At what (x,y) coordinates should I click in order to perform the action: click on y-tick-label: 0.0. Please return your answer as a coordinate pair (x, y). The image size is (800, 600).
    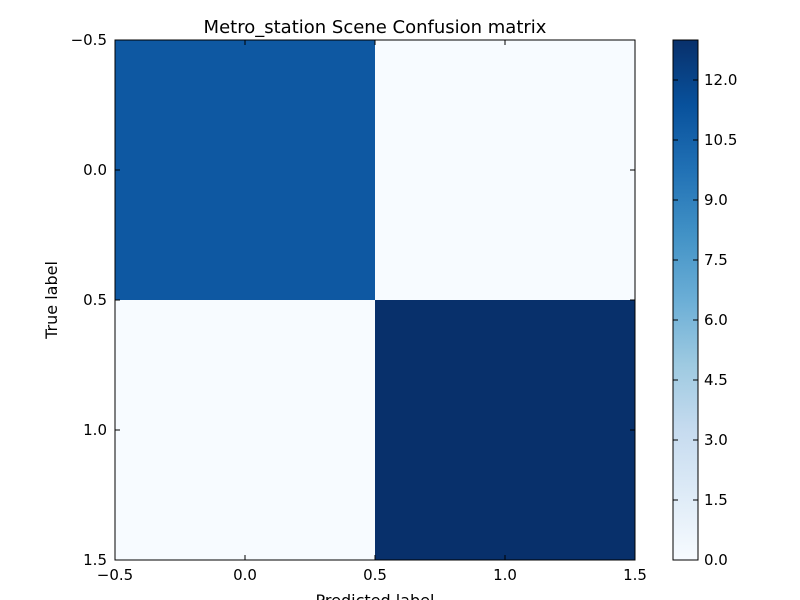
    Looking at the image, I should click on (95, 170).